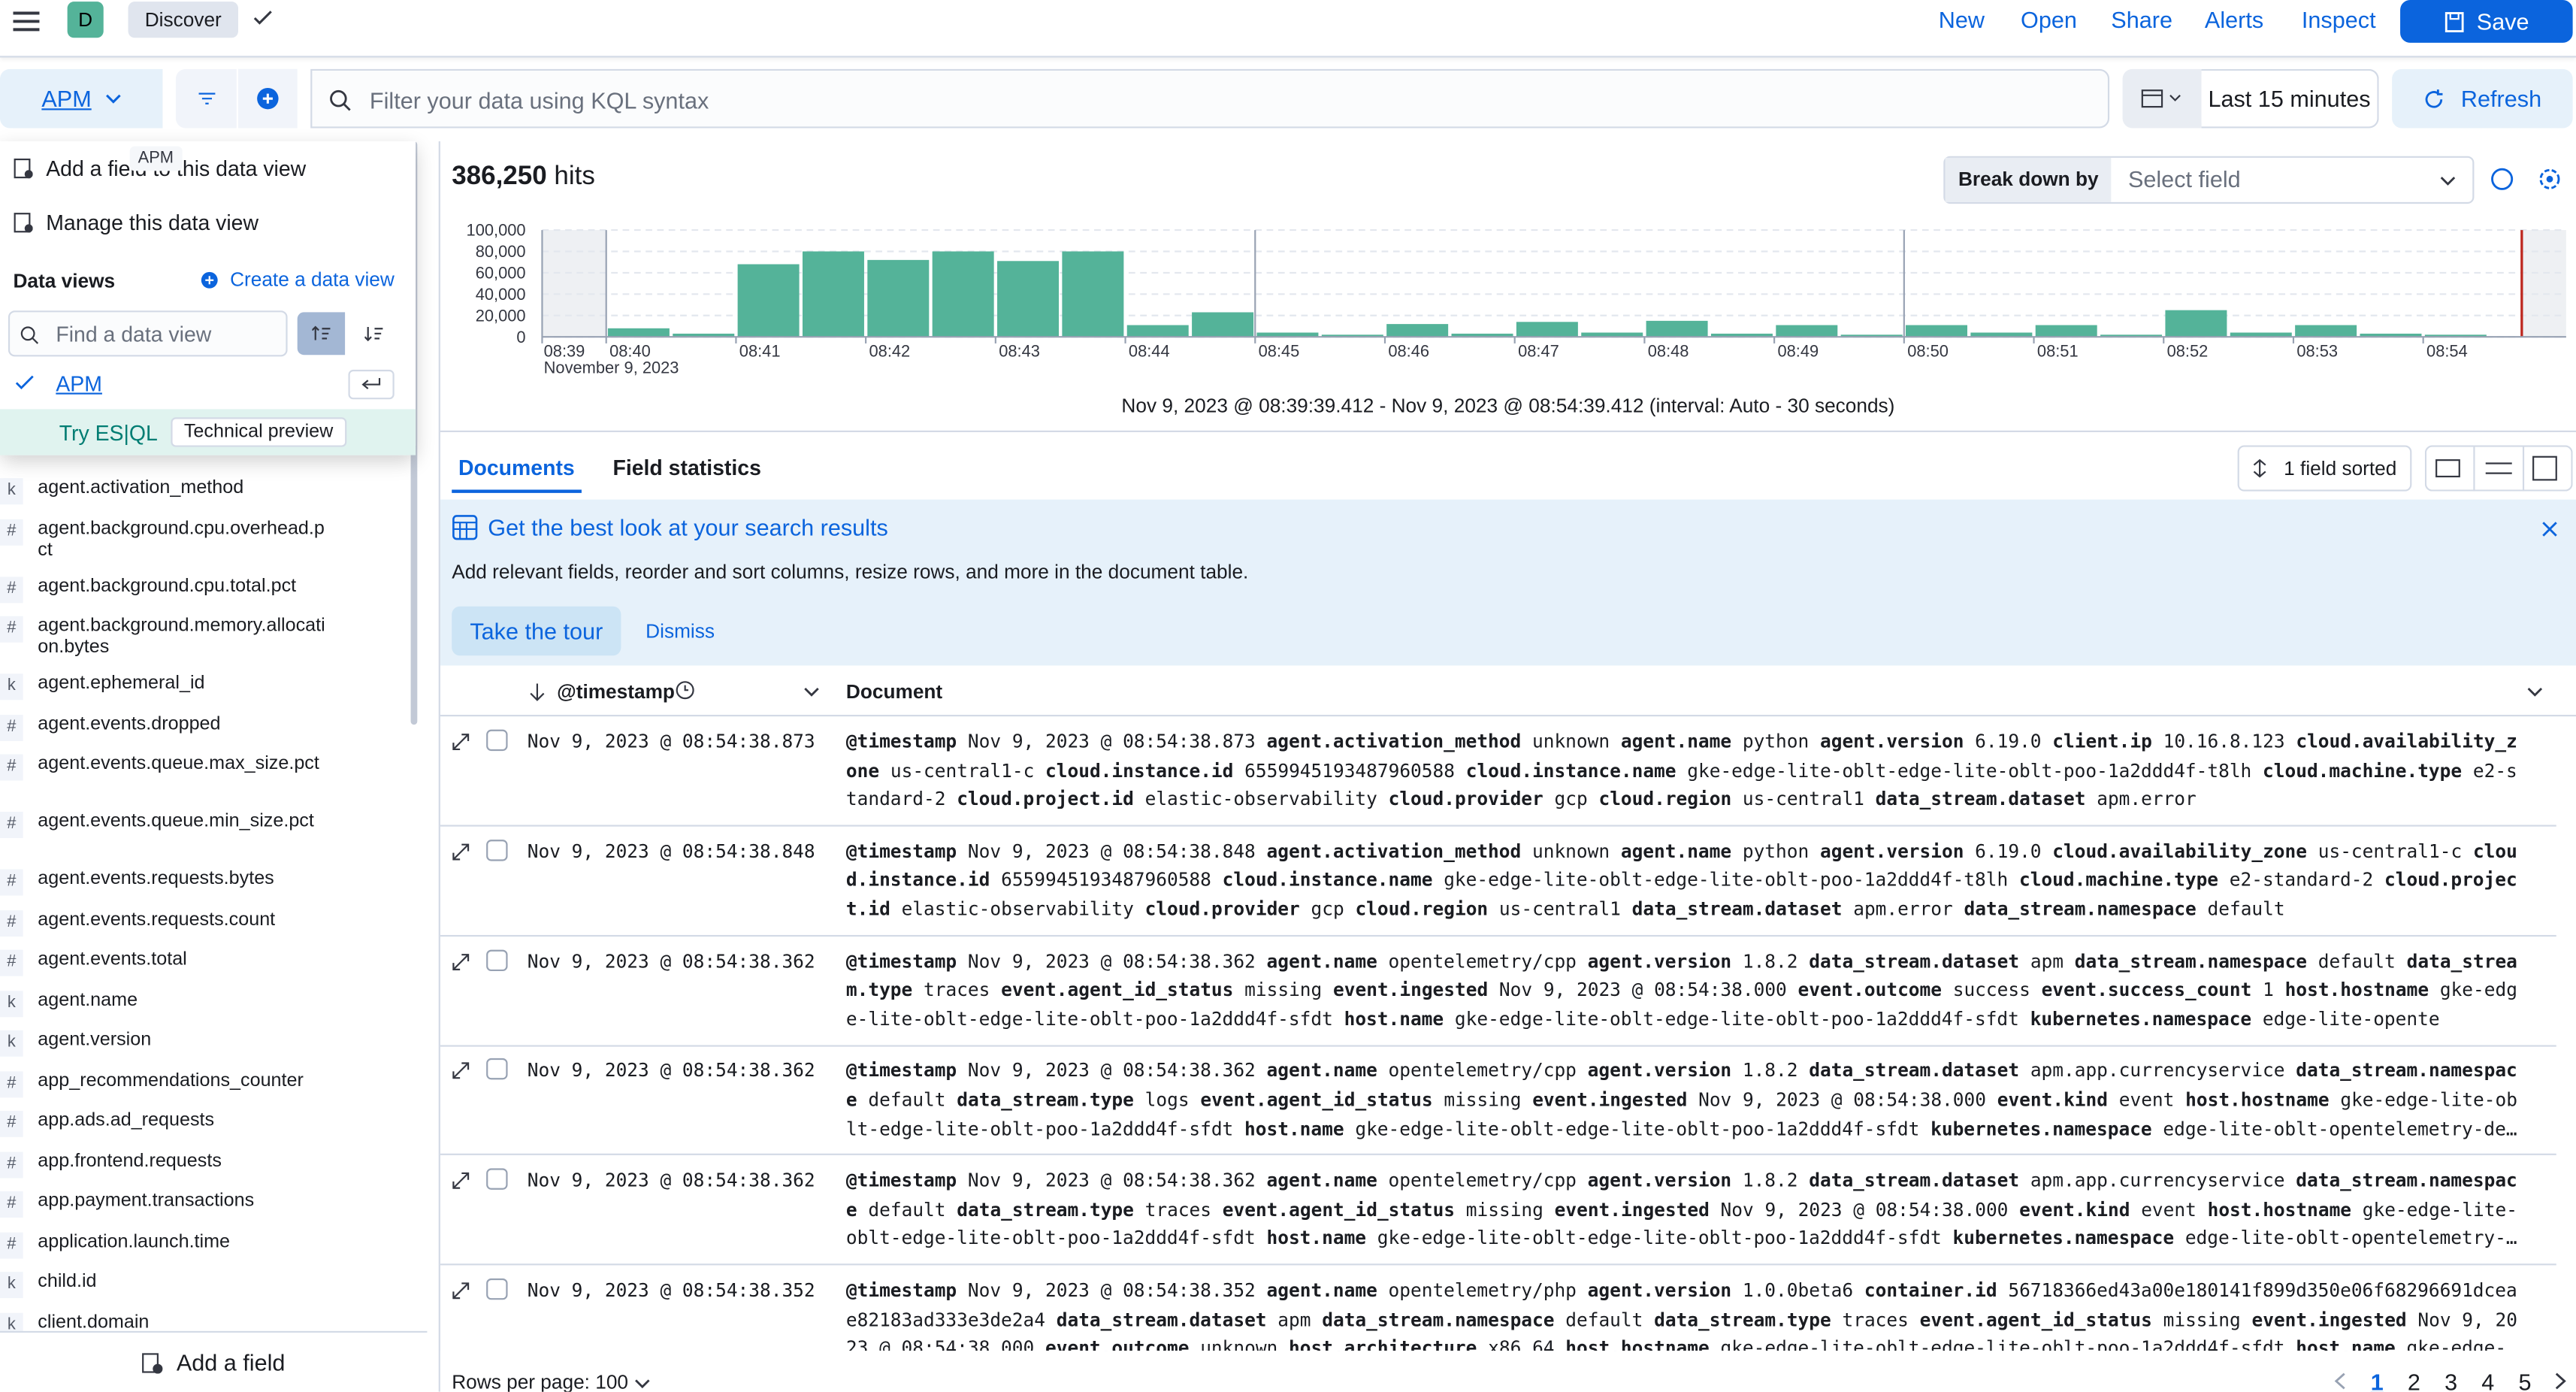  What do you see at coordinates (136, 222) in the screenshot?
I see `popover-action: Manage this data view` at bounding box center [136, 222].